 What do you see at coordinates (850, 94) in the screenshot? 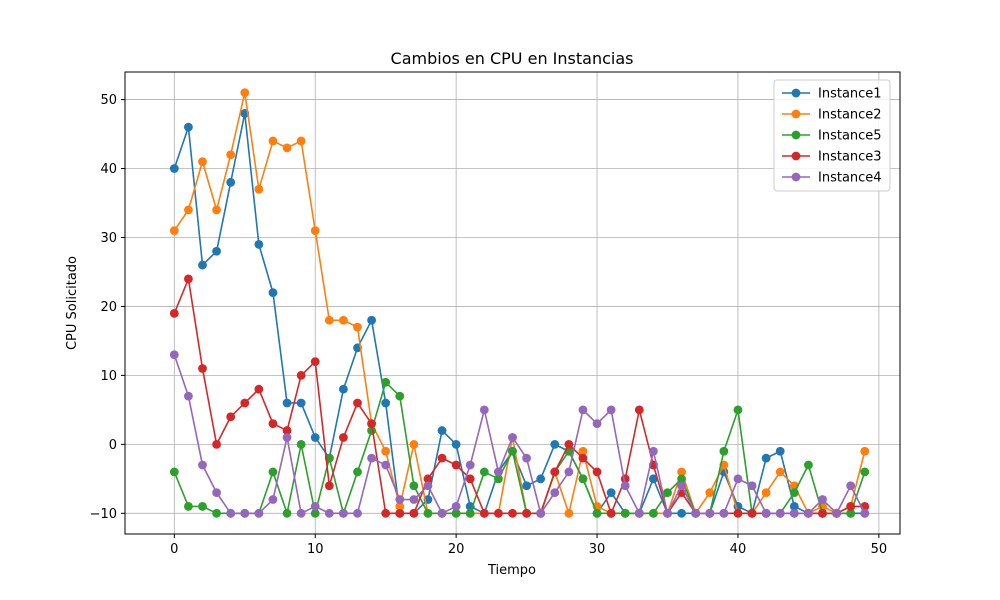
I see `legend-label: Instance1` at bounding box center [850, 94].